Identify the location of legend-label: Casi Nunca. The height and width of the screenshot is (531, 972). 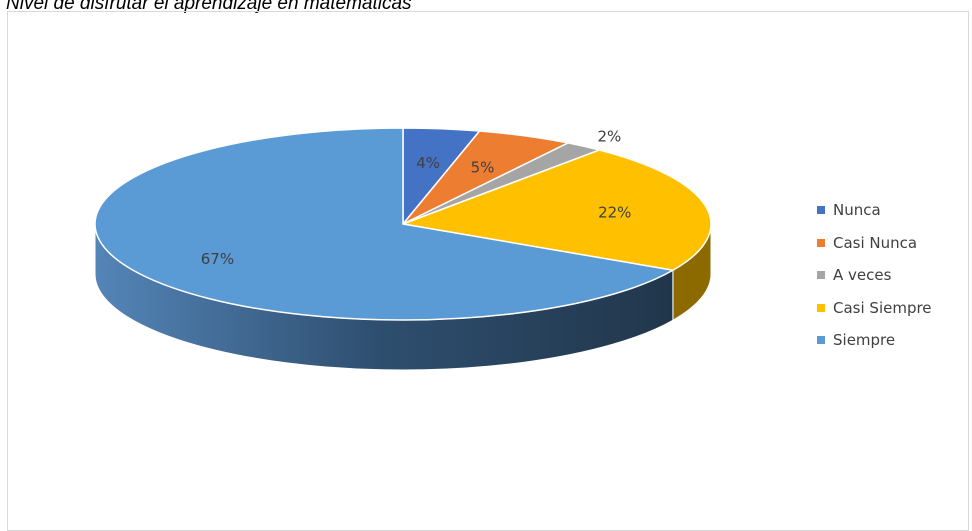
(875, 242).